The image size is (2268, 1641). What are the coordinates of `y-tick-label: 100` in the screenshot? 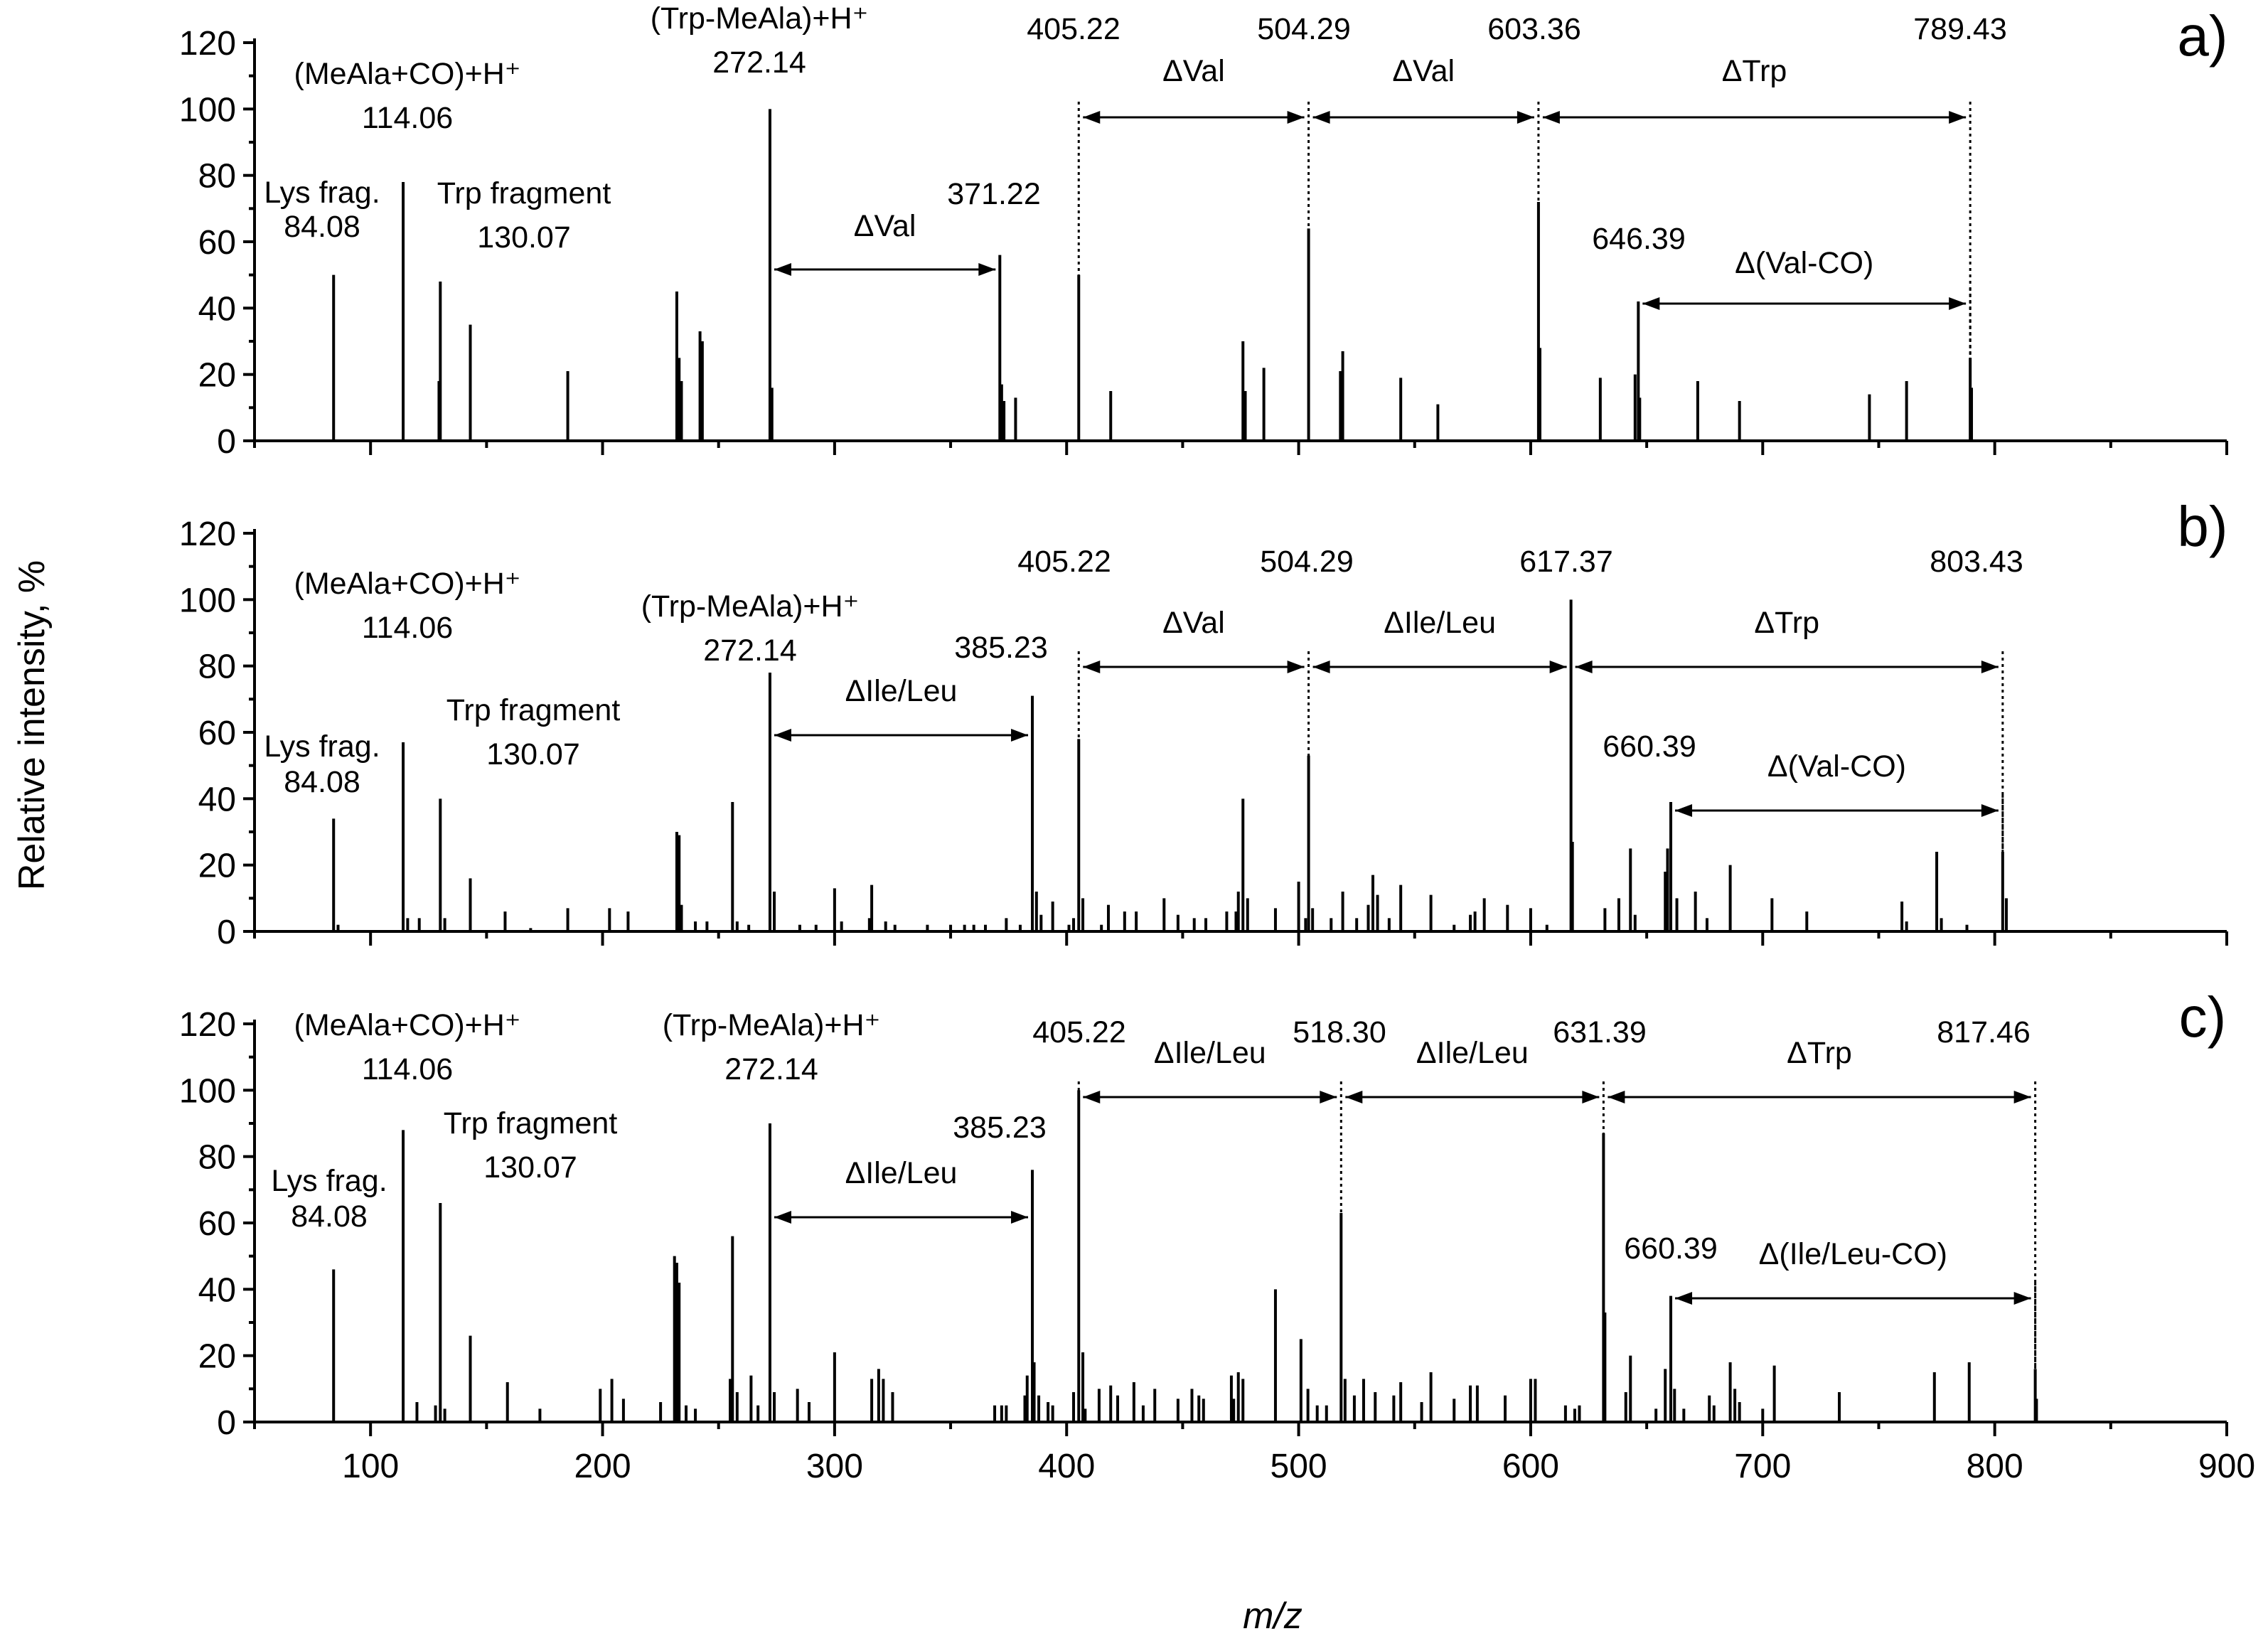 It's located at (207, 110).